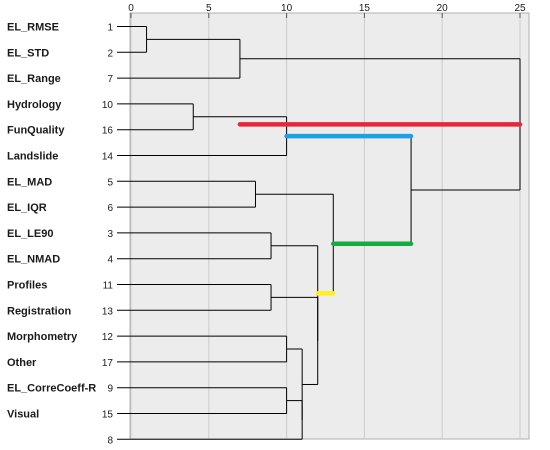 The width and height of the screenshot is (550, 450). What do you see at coordinates (110, 389) in the screenshot?
I see `case-number-label: 9` at bounding box center [110, 389].